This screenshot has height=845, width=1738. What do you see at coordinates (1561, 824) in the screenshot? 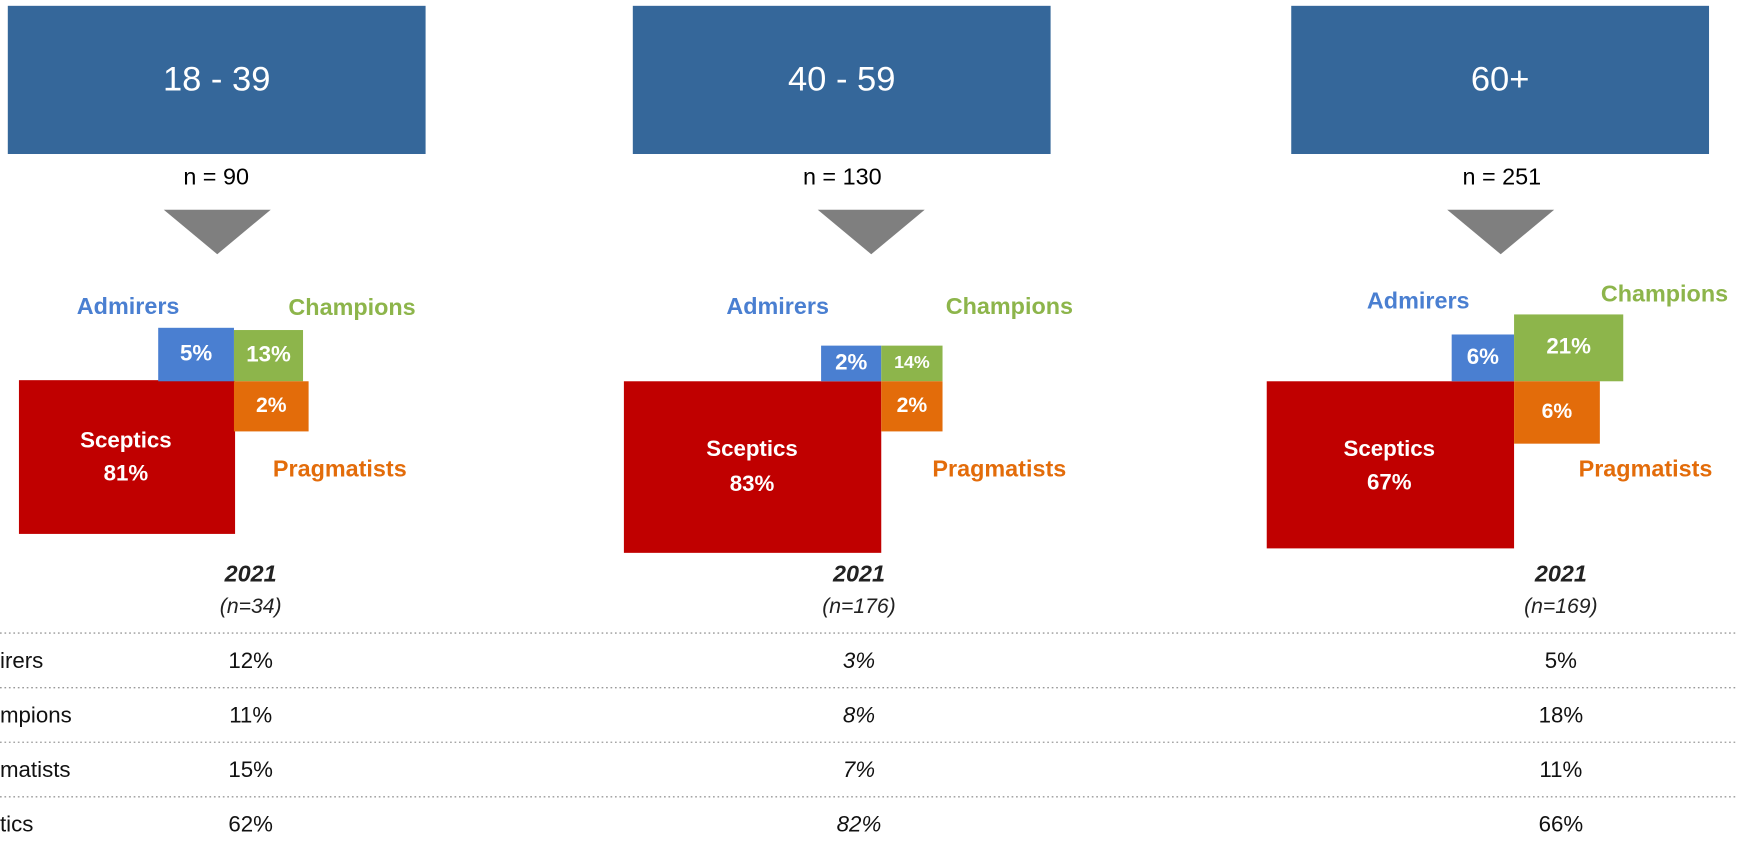
I see `table-cell: 66%` at bounding box center [1561, 824].